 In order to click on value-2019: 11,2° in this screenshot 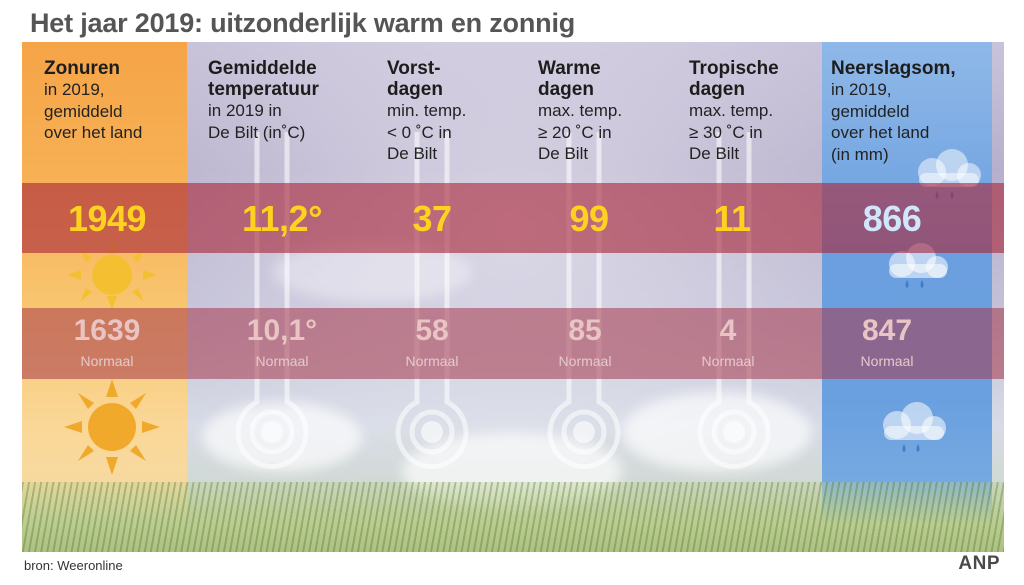, I will do `click(282, 218)`.